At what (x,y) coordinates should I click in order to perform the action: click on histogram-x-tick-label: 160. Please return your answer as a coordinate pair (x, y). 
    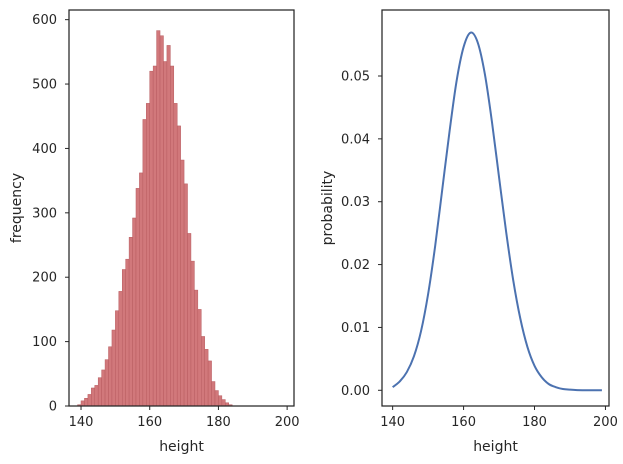
    Looking at the image, I should click on (149, 422).